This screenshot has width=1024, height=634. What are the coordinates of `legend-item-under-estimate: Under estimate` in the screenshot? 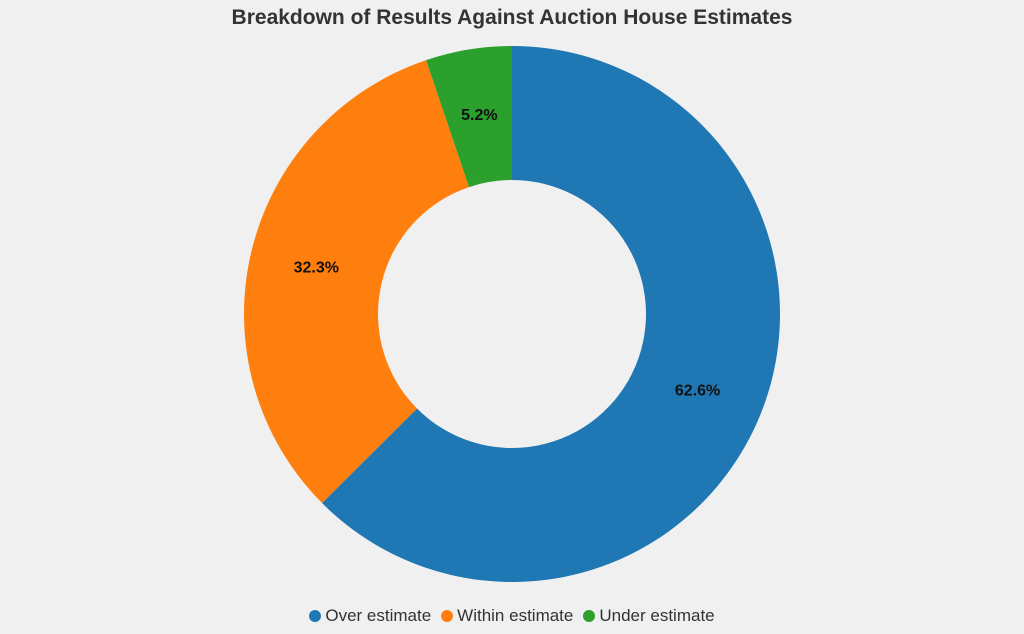 It's located at (649, 616).